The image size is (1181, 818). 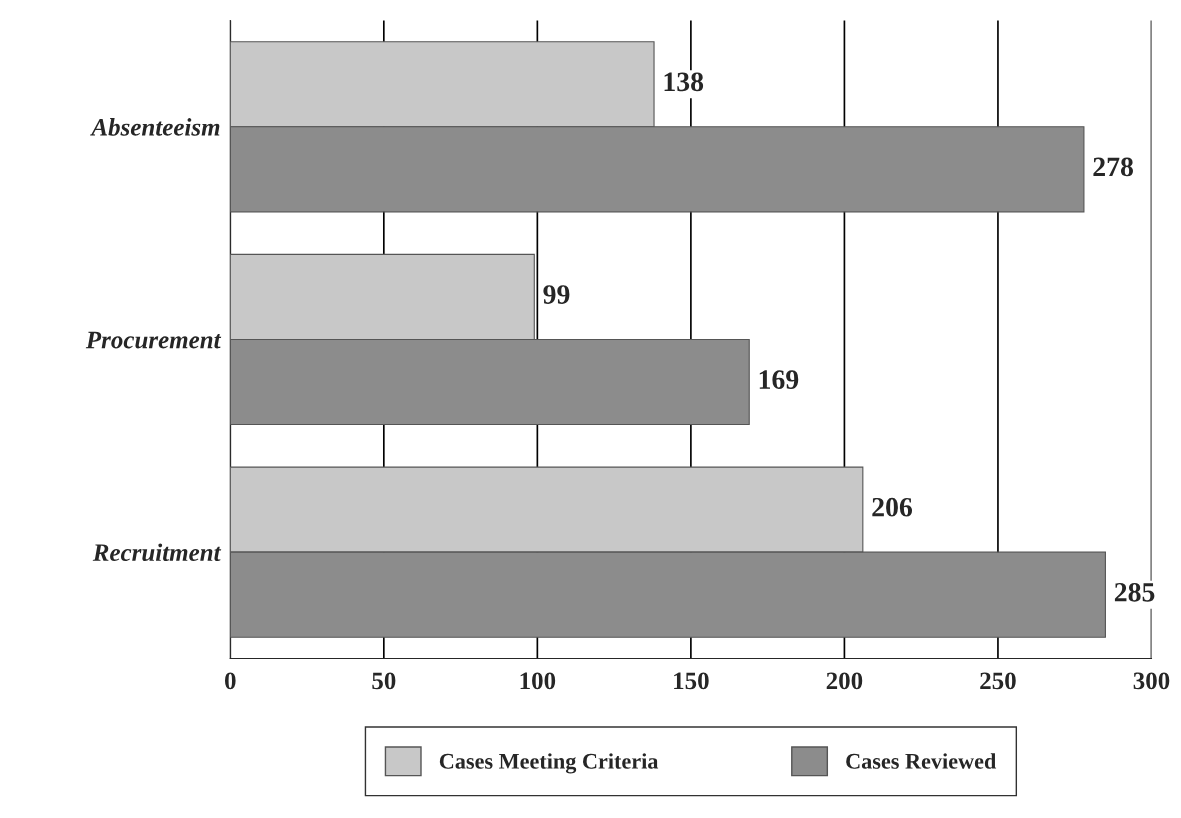 What do you see at coordinates (998, 681) in the screenshot?
I see `x-tick-label: 250` at bounding box center [998, 681].